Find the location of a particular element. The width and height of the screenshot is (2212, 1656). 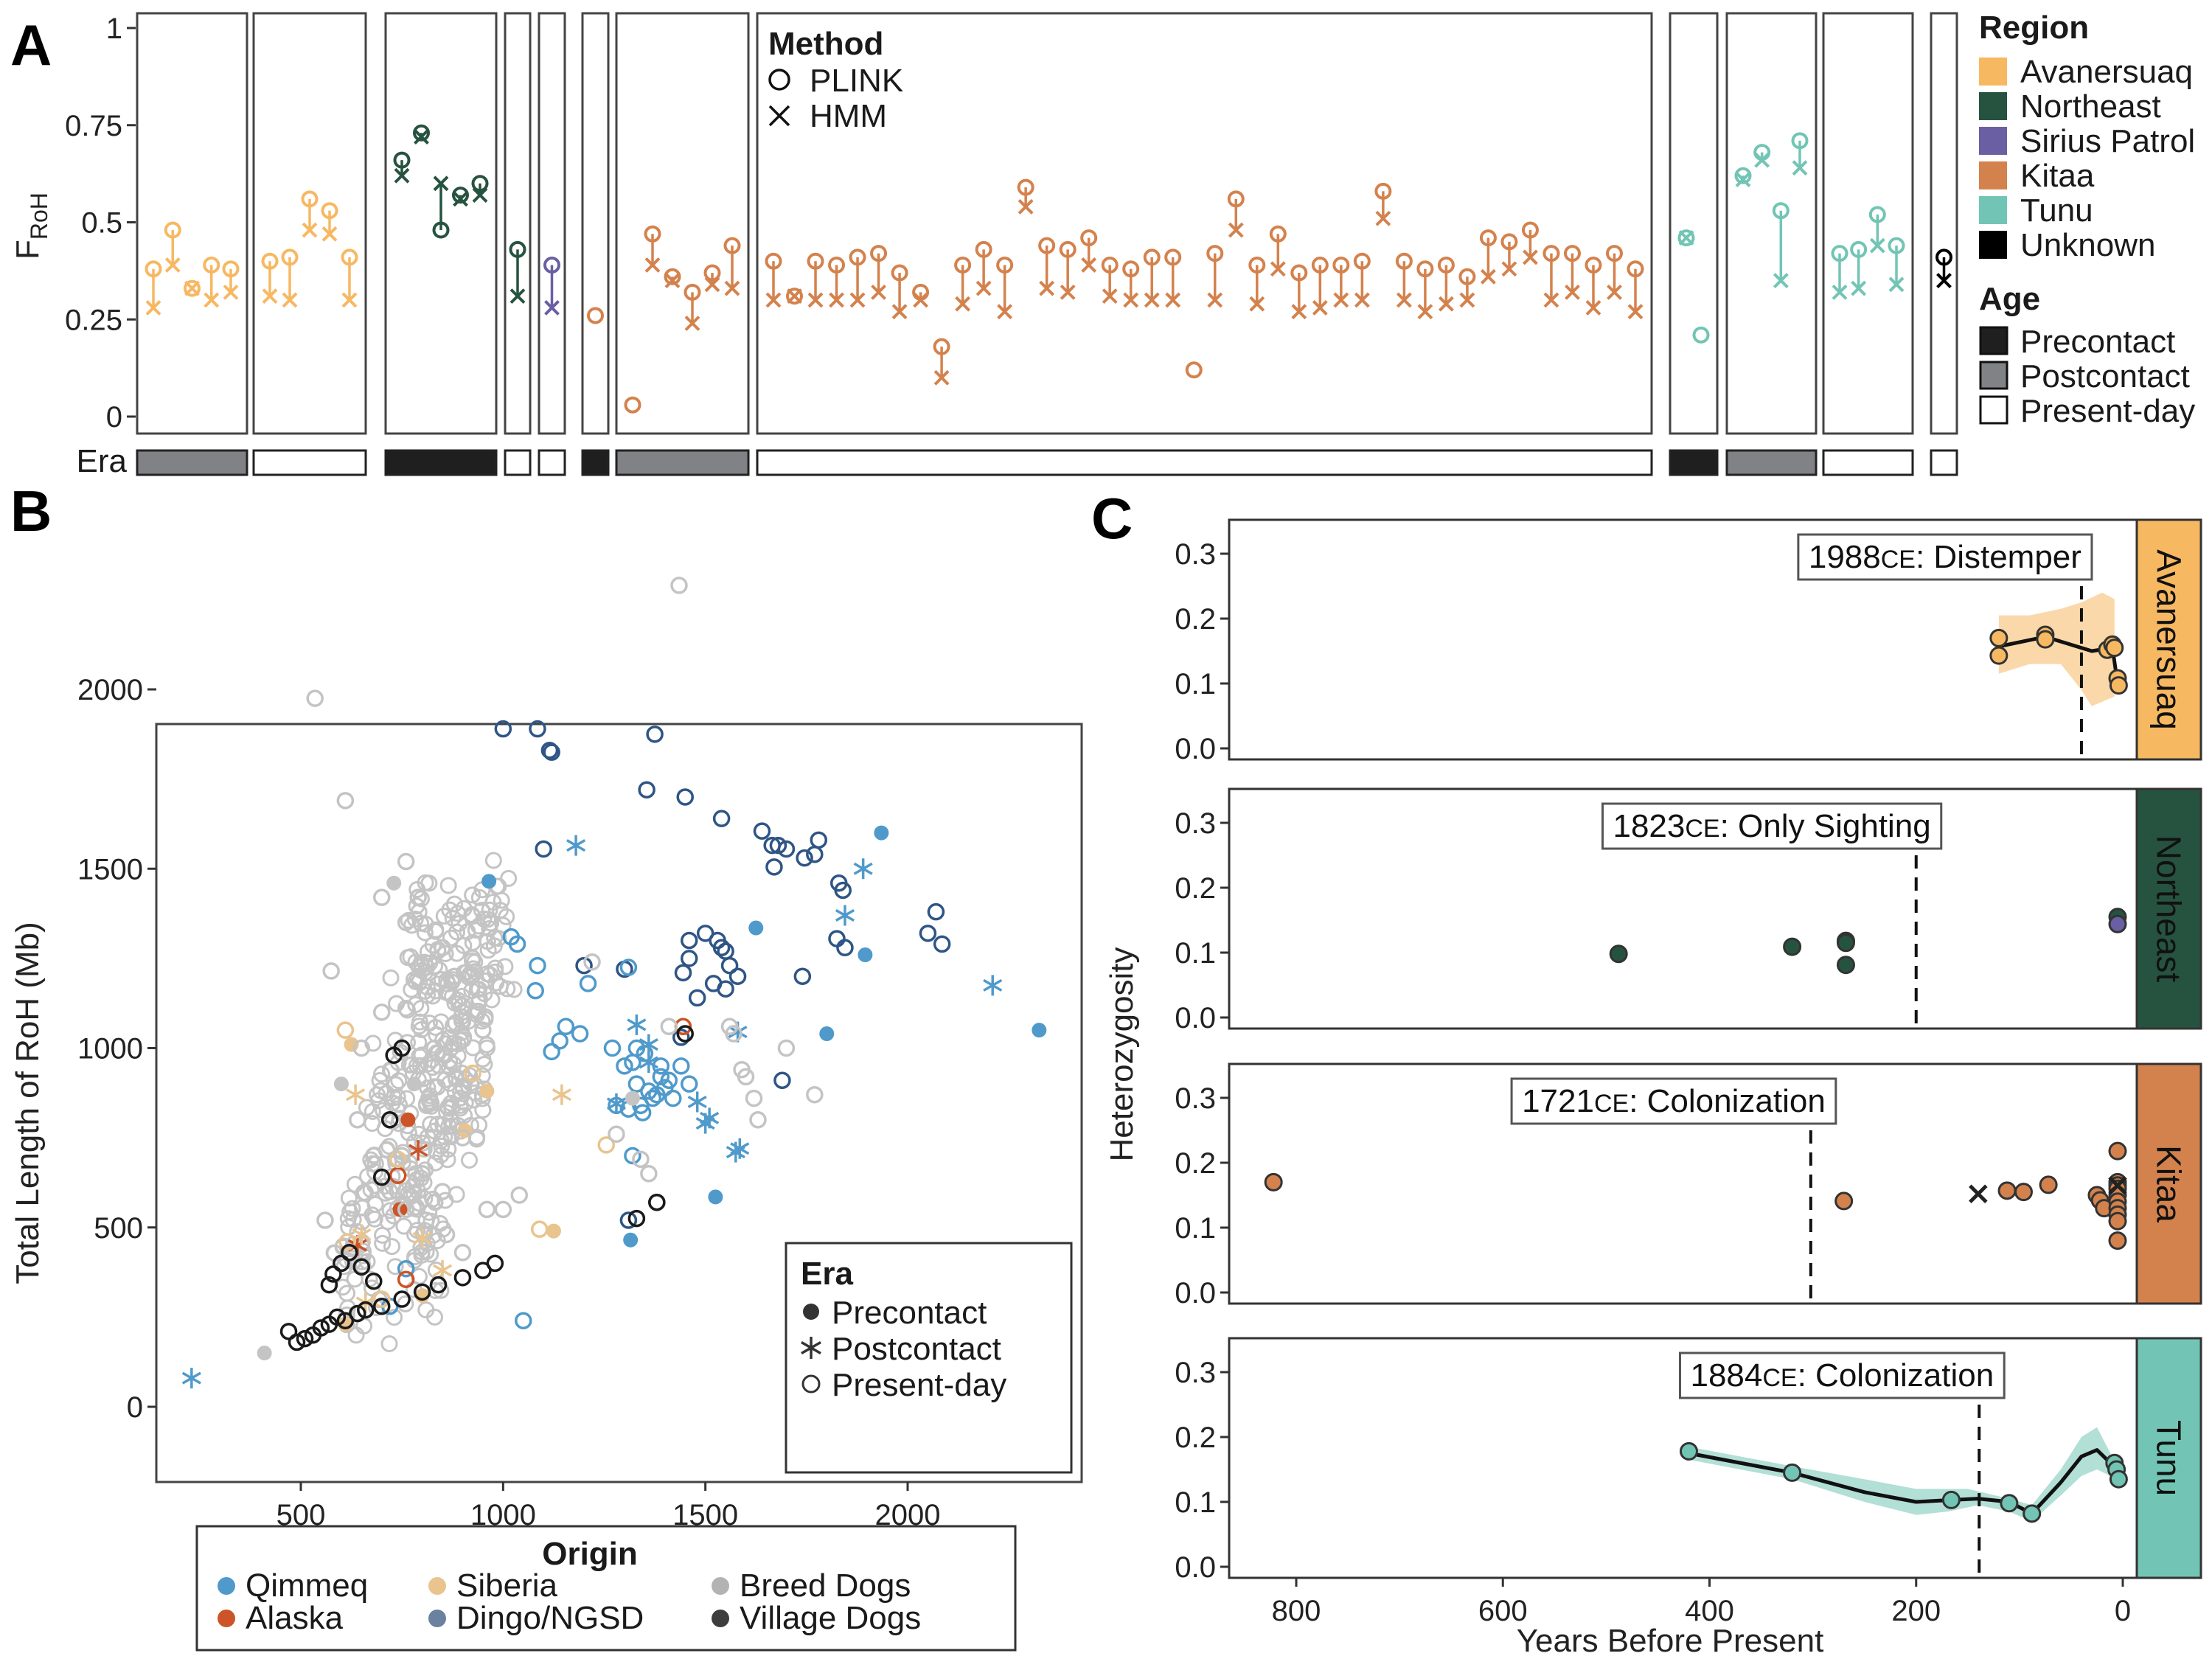

confidence-band is located at coordinates (2056, 649).